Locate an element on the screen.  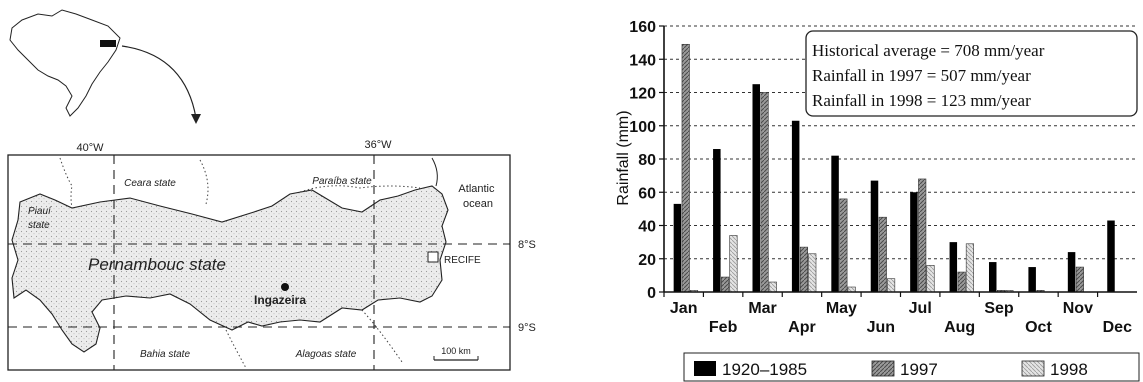
bar-mar-1998 is located at coordinates (772, 287).